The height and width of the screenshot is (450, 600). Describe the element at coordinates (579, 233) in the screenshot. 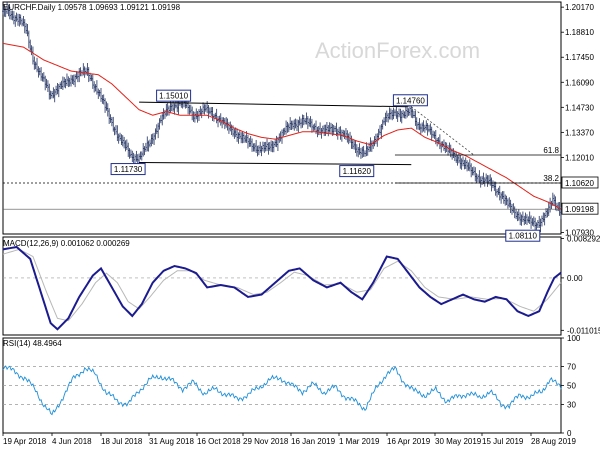

I see `price-axis-label: 1.07930` at that location.